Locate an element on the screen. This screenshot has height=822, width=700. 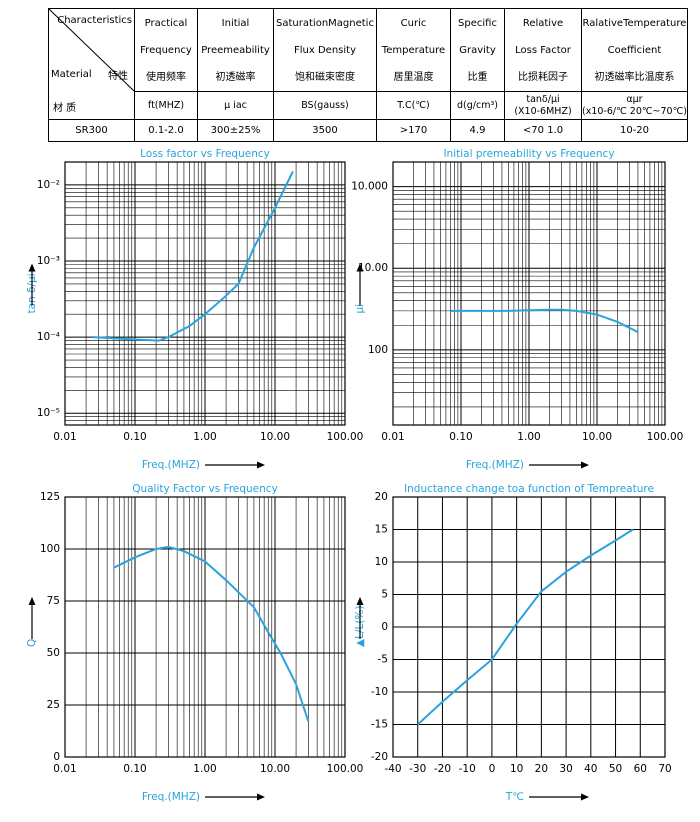
header-text: Temperature is located at coordinates (413, 50).